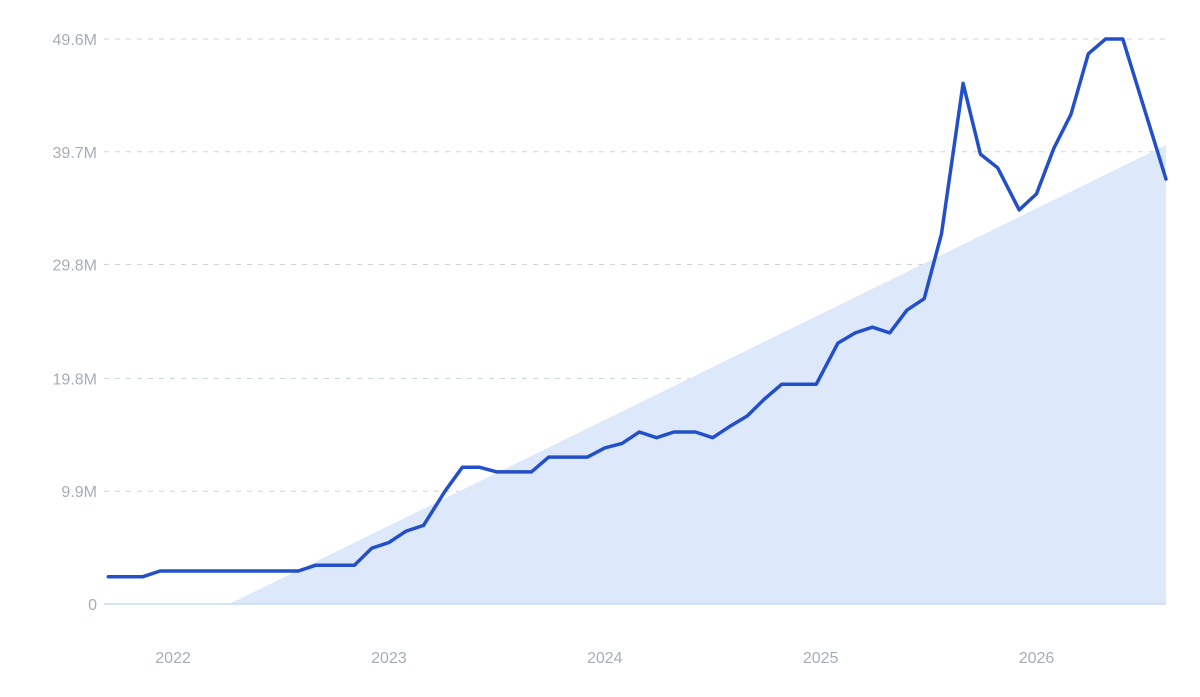 This screenshot has height=697, width=1200. What do you see at coordinates (75, 266) in the screenshot?
I see `y-tick-label: 29.8M` at bounding box center [75, 266].